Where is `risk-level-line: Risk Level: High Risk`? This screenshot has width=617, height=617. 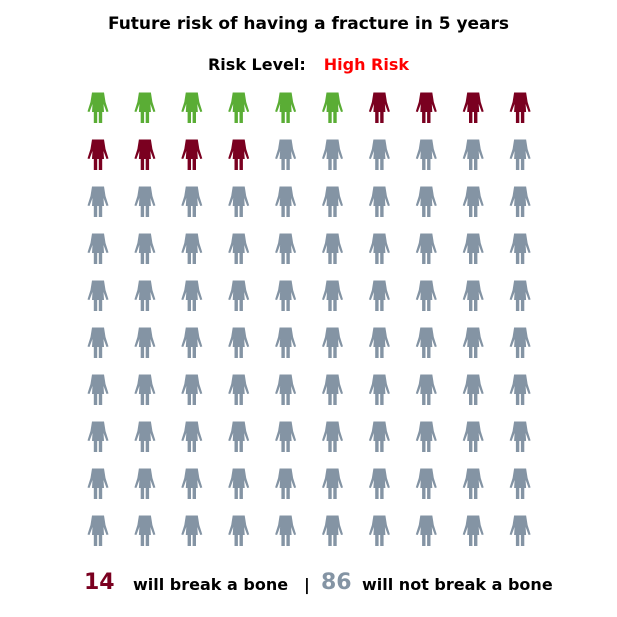 risk-level-line: Risk Level: High Risk is located at coordinates (308, 64).